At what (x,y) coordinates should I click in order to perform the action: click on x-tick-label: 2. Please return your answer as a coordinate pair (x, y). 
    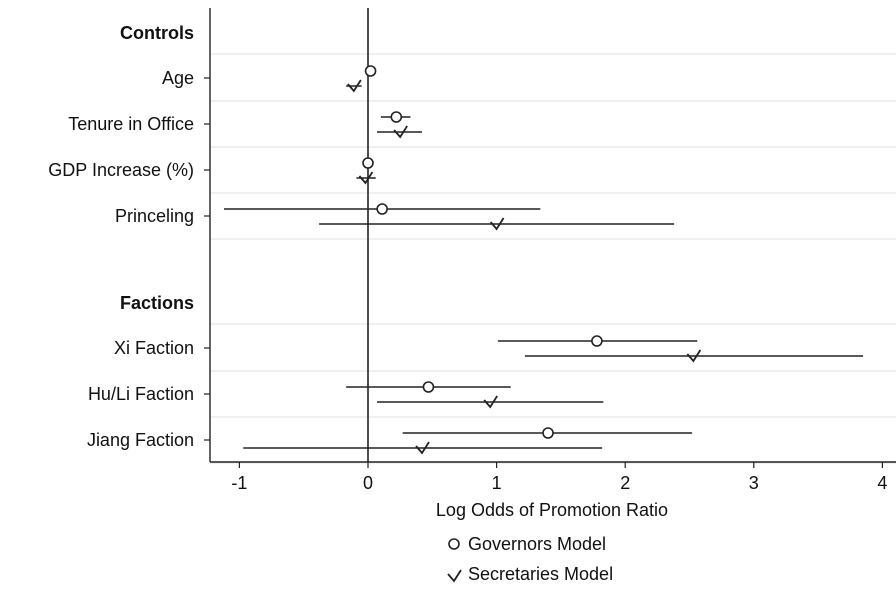
    Looking at the image, I should click on (625, 483).